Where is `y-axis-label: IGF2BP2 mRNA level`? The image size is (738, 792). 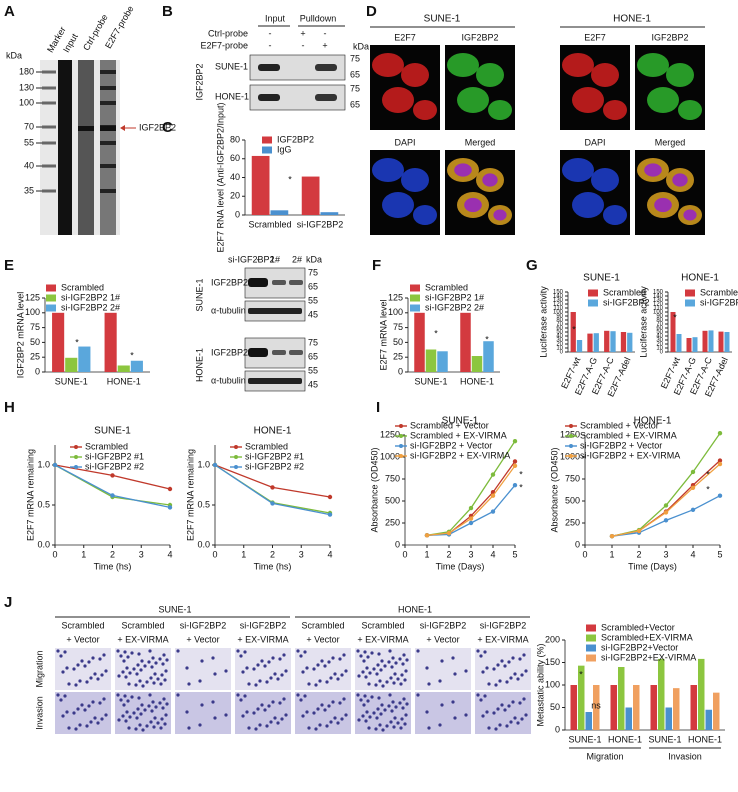 y-axis-label: IGF2BP2 mRNA level is located at coordinates (20, 335).